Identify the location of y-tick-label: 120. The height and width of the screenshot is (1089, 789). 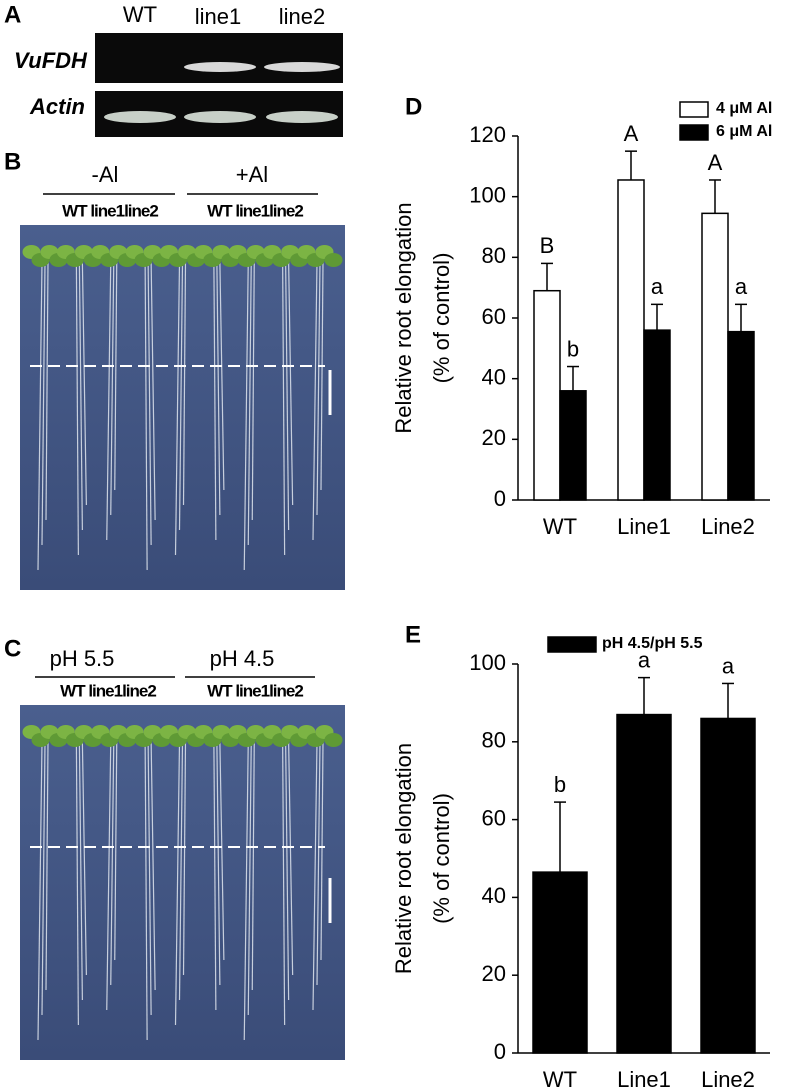
(487, 134).